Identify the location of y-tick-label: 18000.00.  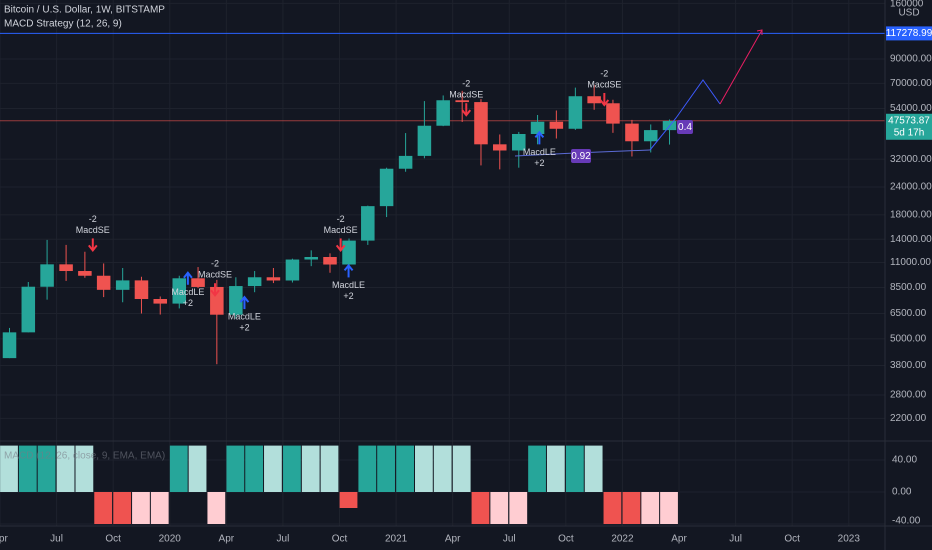
(911, 215).